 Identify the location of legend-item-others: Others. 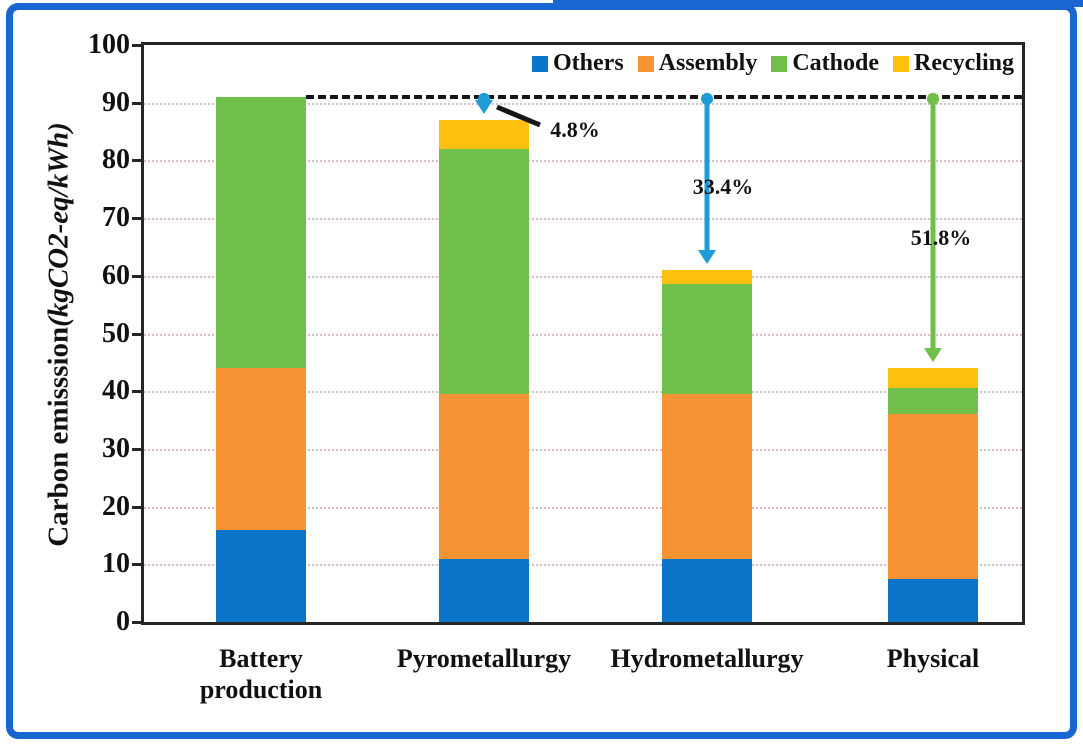
(578, 63).